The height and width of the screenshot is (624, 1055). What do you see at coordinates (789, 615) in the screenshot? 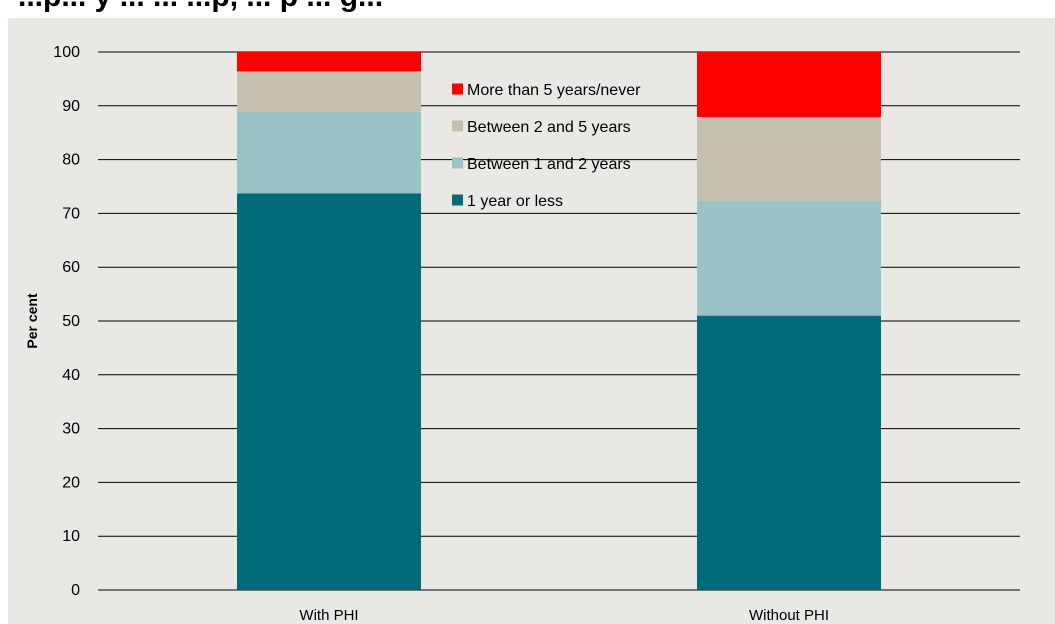
I see `x-category-label-1: Without PHI` at bounding box center [789, 615].